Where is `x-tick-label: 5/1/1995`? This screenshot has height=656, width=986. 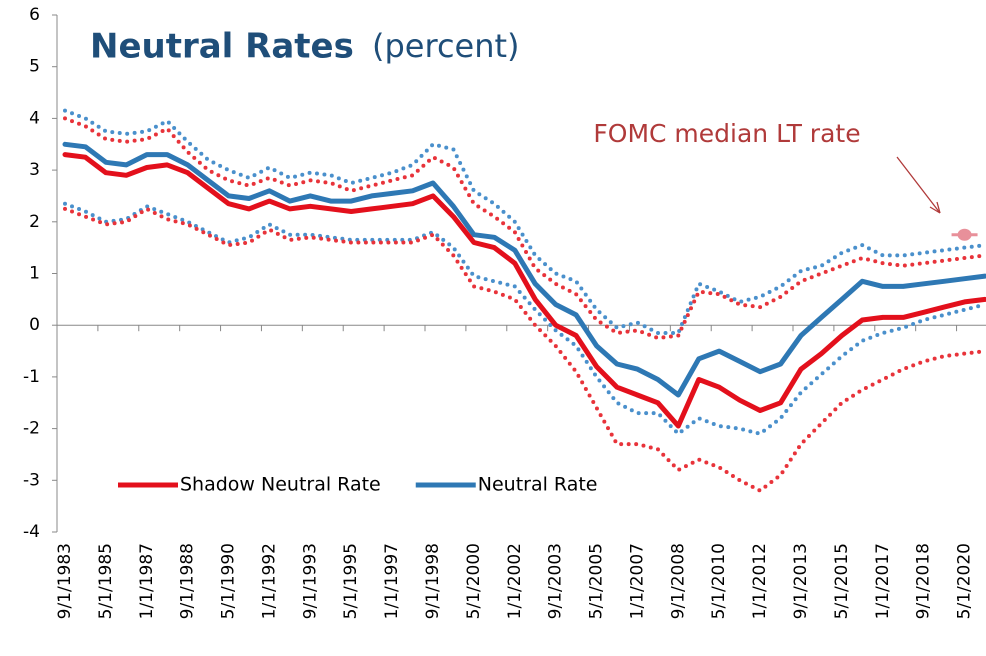 x-tick-label: 5/1/1995 is located at coordinates (351, 581).